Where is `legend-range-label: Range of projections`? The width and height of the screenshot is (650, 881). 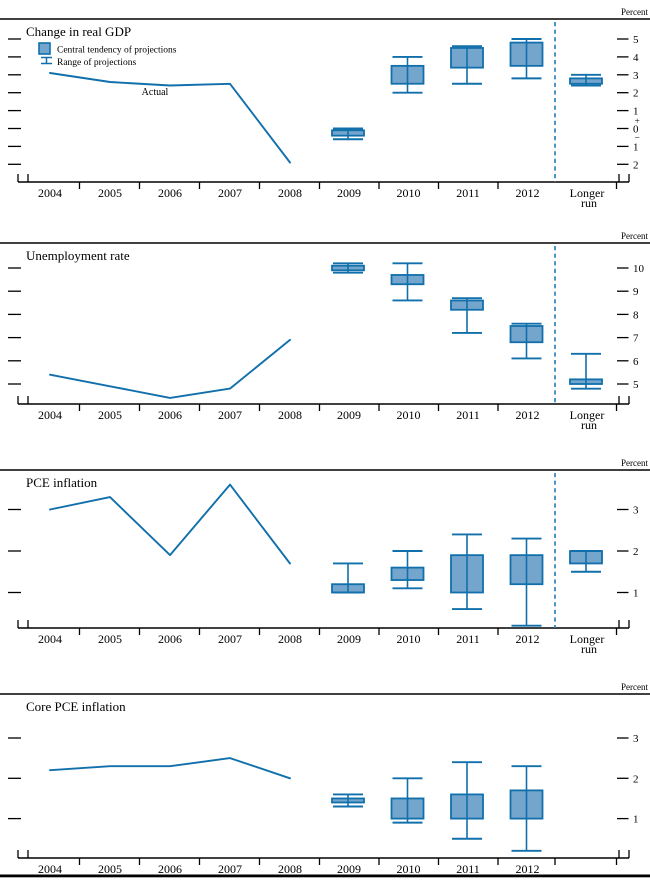 legend-range-label: Range of projections is located at coordinates (96, 62).